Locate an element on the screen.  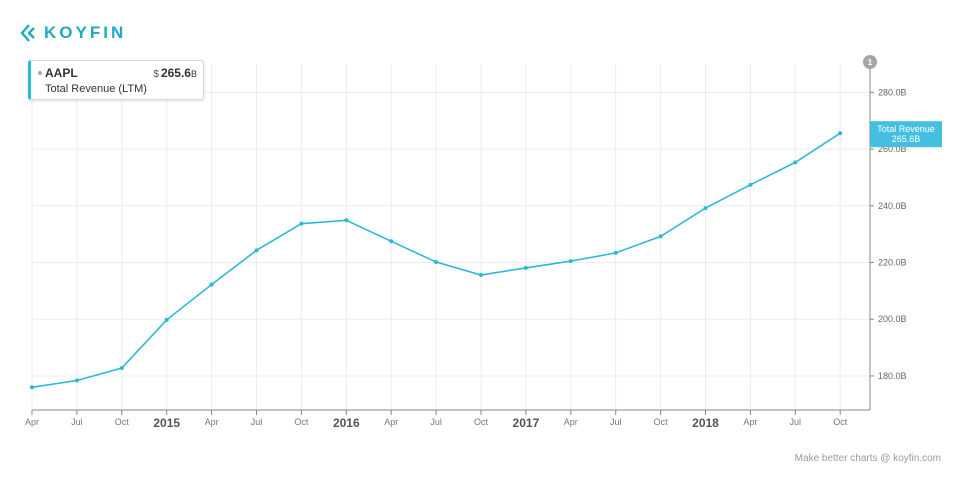
y-tick-label: 240.0B is located at coordinates (892, 206).